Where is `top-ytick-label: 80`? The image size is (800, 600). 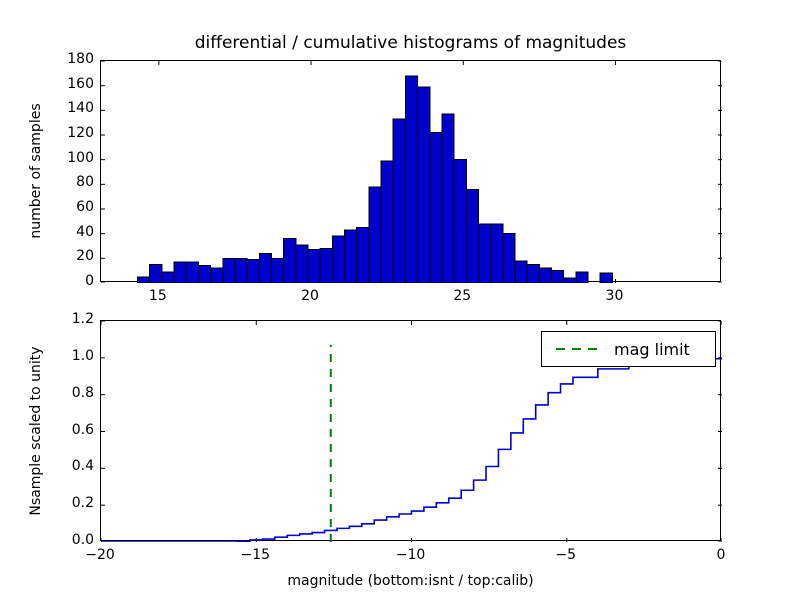
top-ytick-label: 80 is located at coordinates (85, 182).